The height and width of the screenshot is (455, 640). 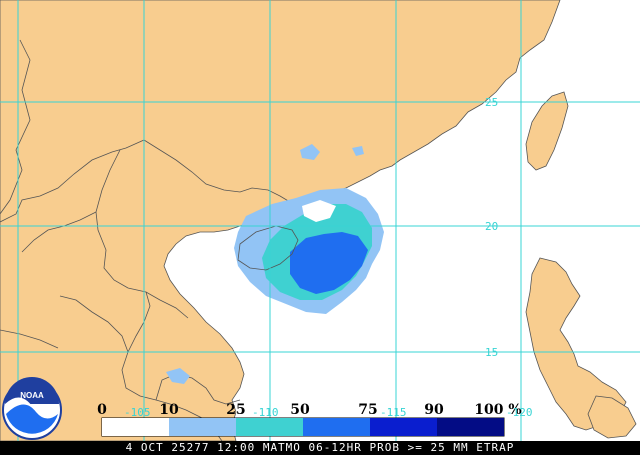 I want to click on legend-label-50: 50, so click(x=300, y=410).